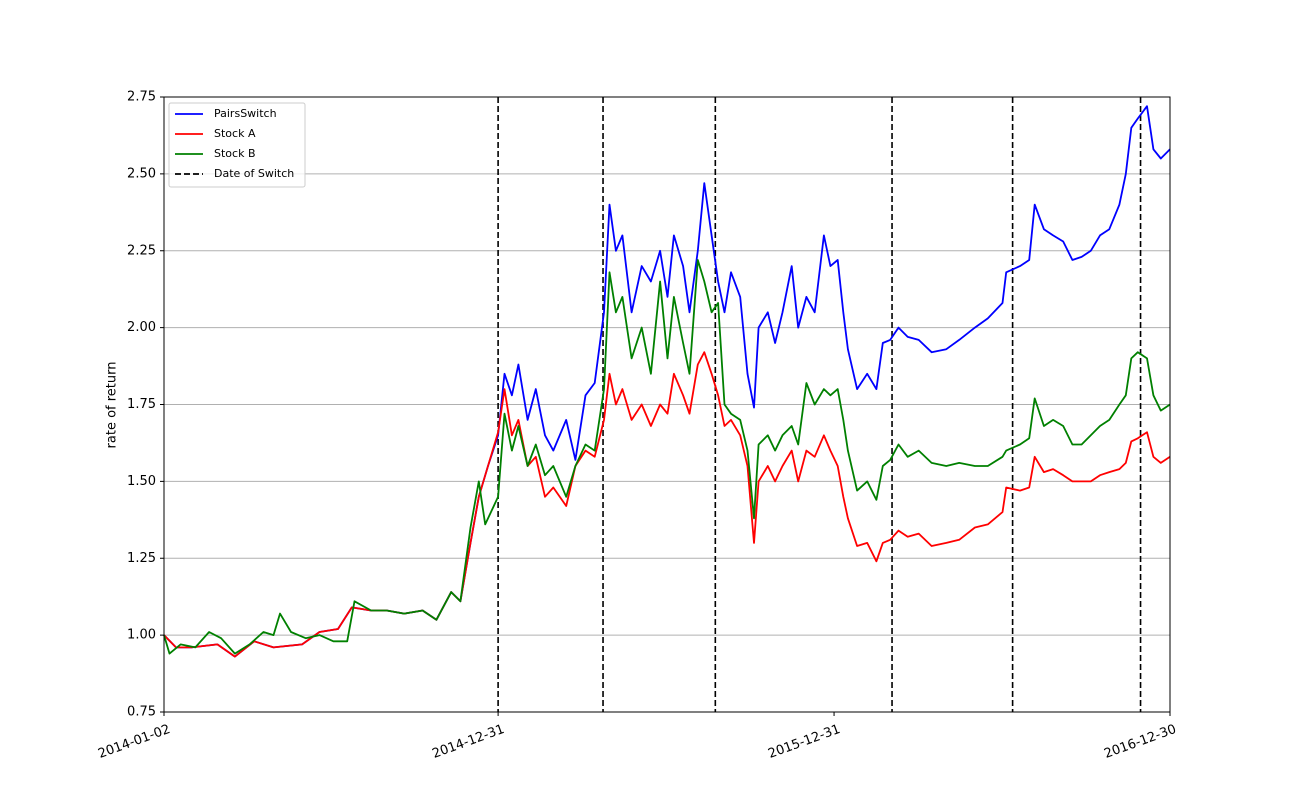 The width and height of the screenshot is (1300, 800). What do you see at coordinates (141, 558) in the screenshot?
I see `y-tick-label: 1.25` at bounding box center [141, 558].